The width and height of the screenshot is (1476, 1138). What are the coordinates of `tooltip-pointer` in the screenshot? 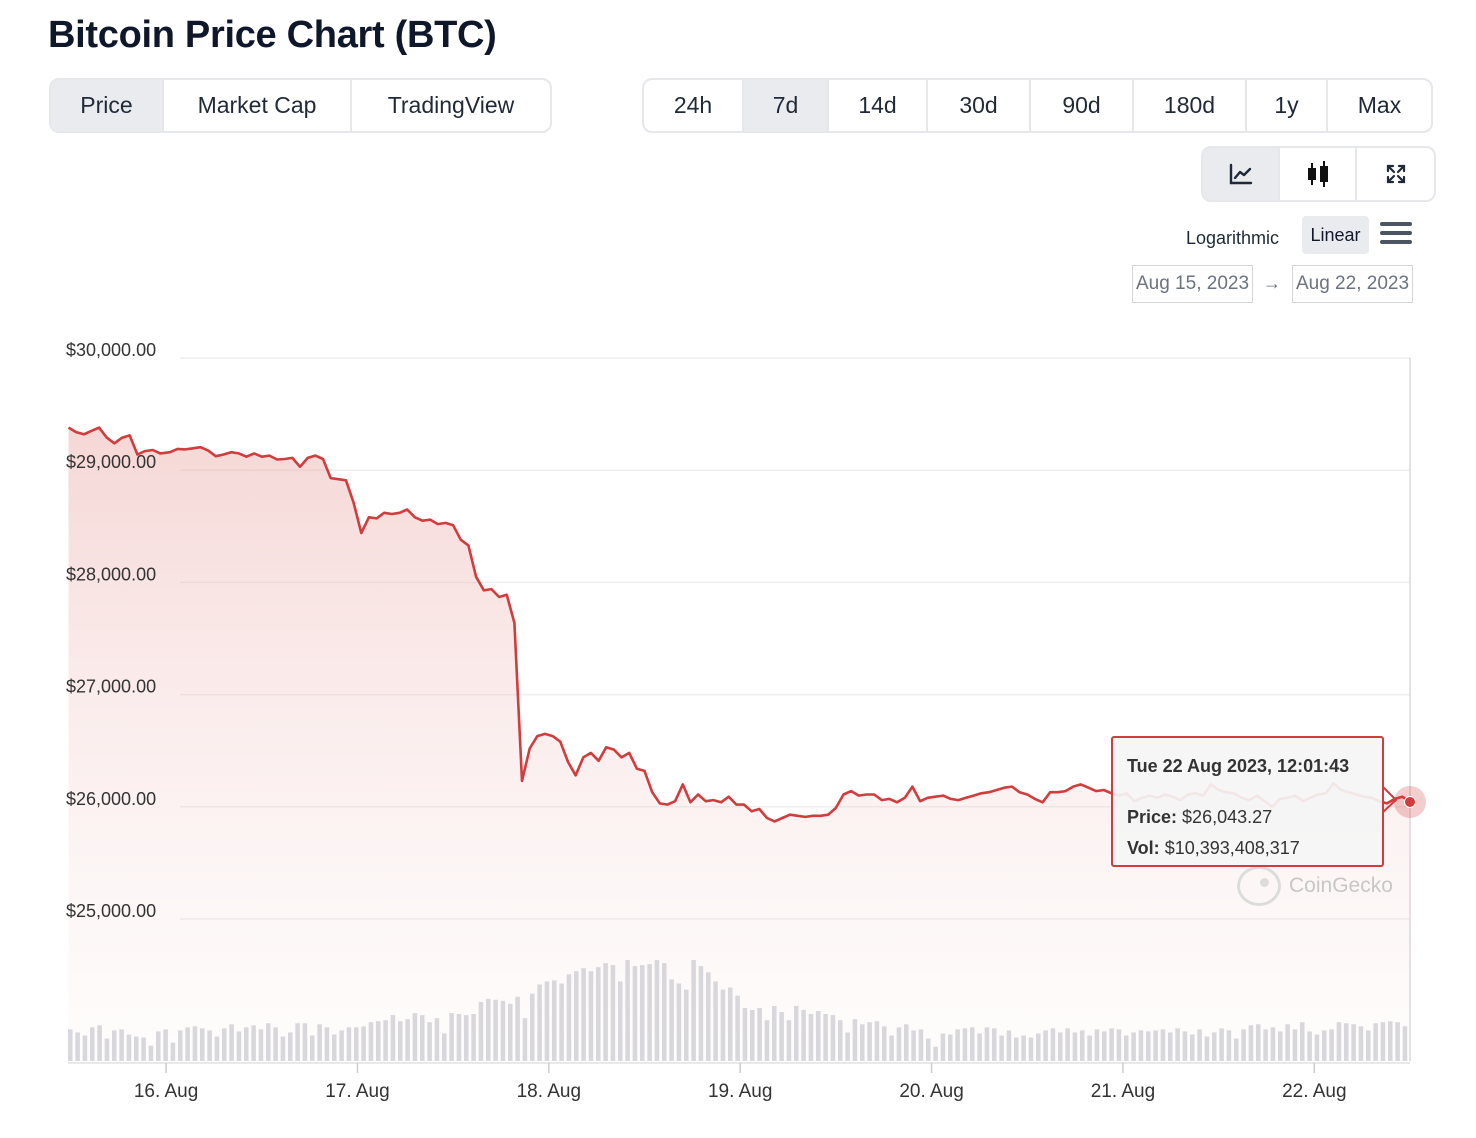 It's located at (1390, 799).